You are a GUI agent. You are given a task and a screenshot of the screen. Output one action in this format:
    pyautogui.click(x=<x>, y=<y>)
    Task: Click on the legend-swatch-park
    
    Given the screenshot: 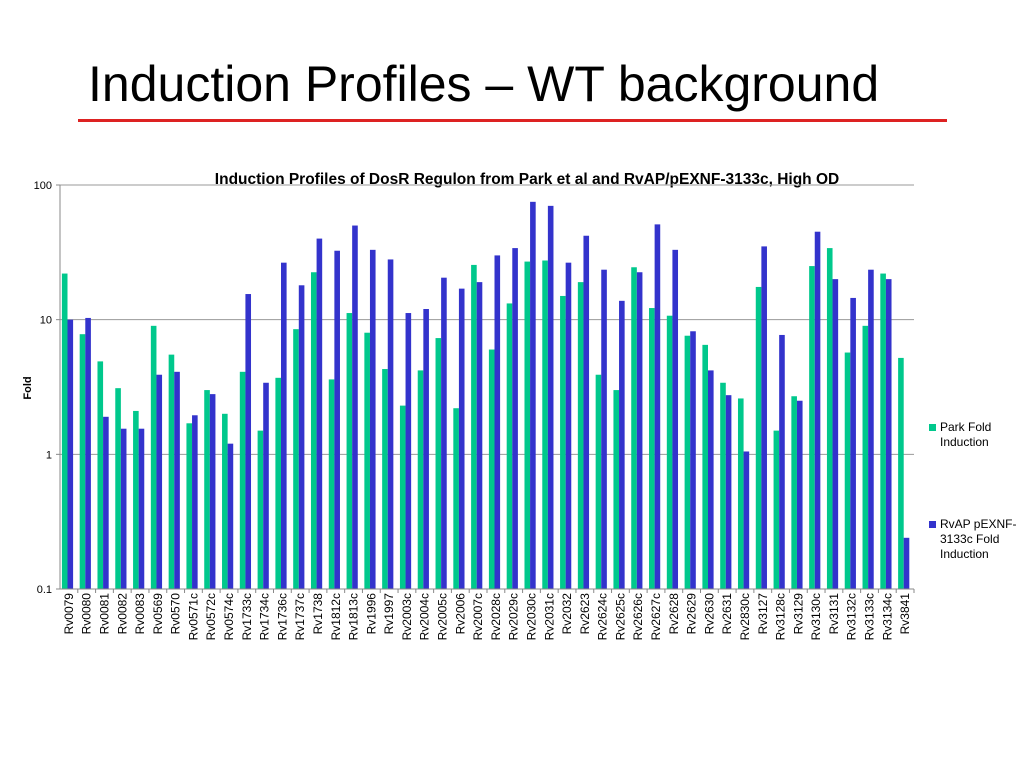 What is the action you would take?
    pyautogui.click(x=932, y=427)
    